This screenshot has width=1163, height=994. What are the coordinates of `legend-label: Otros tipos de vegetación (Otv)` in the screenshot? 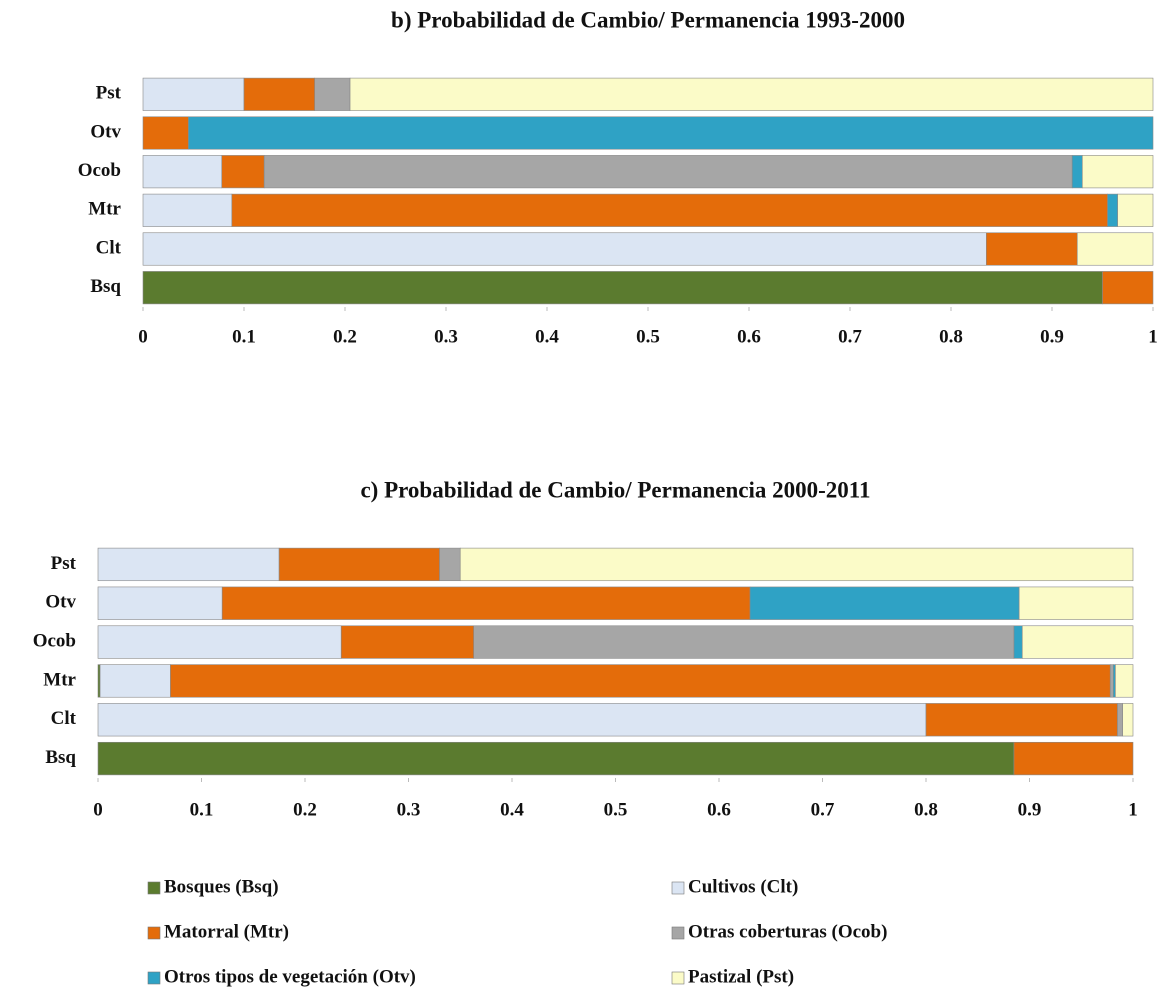 It's located at (290, 976).